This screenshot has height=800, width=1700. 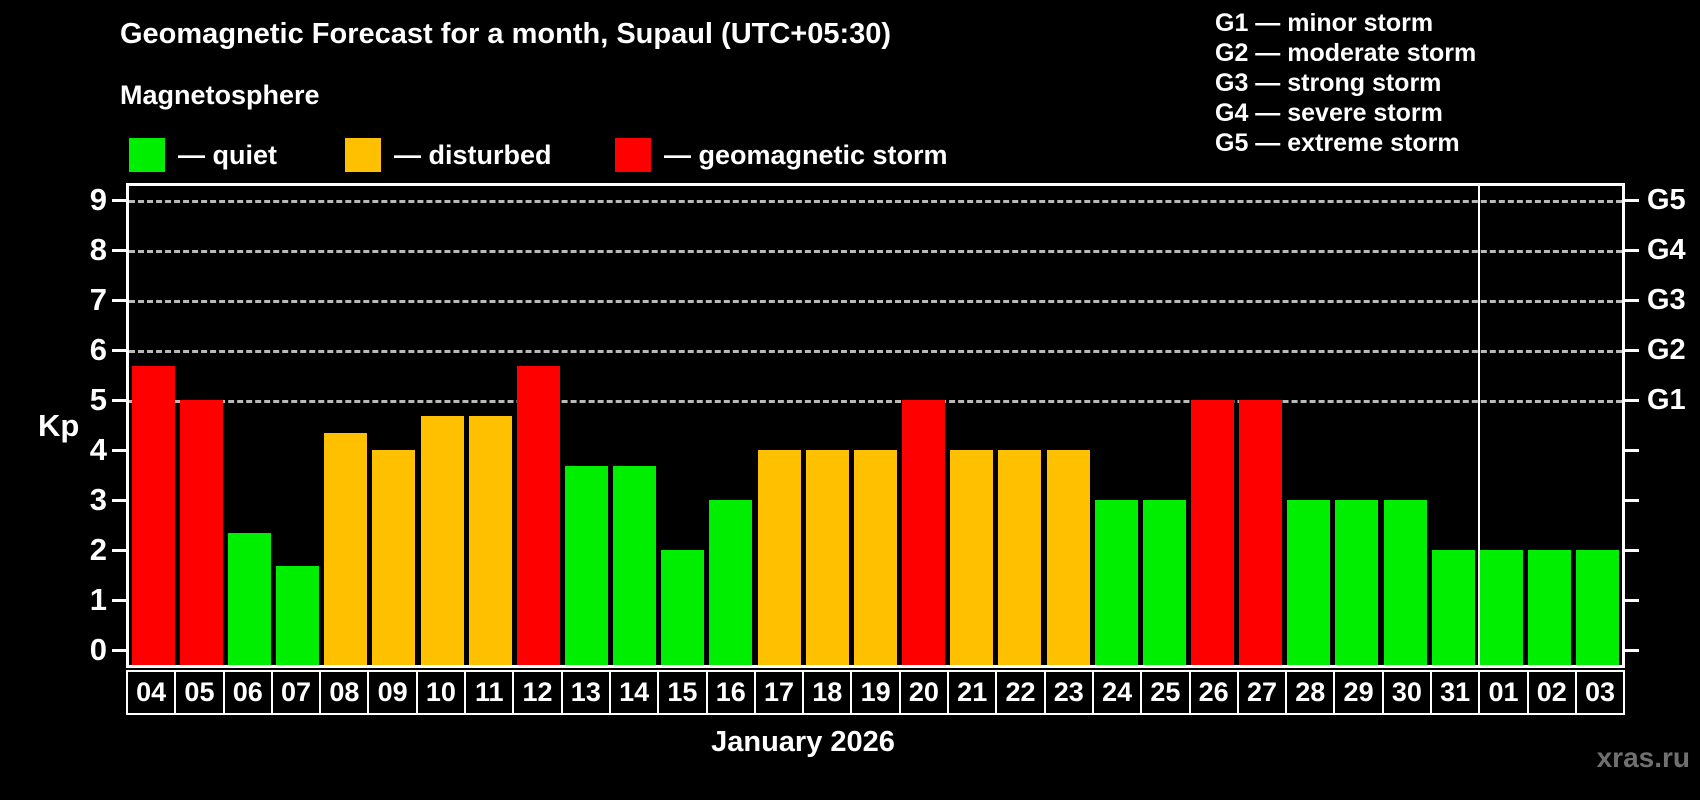 What do you see at coordinates (779, 692) in the screenshot?
I see `date-label-17: 17` at bounding box center [779, 692].